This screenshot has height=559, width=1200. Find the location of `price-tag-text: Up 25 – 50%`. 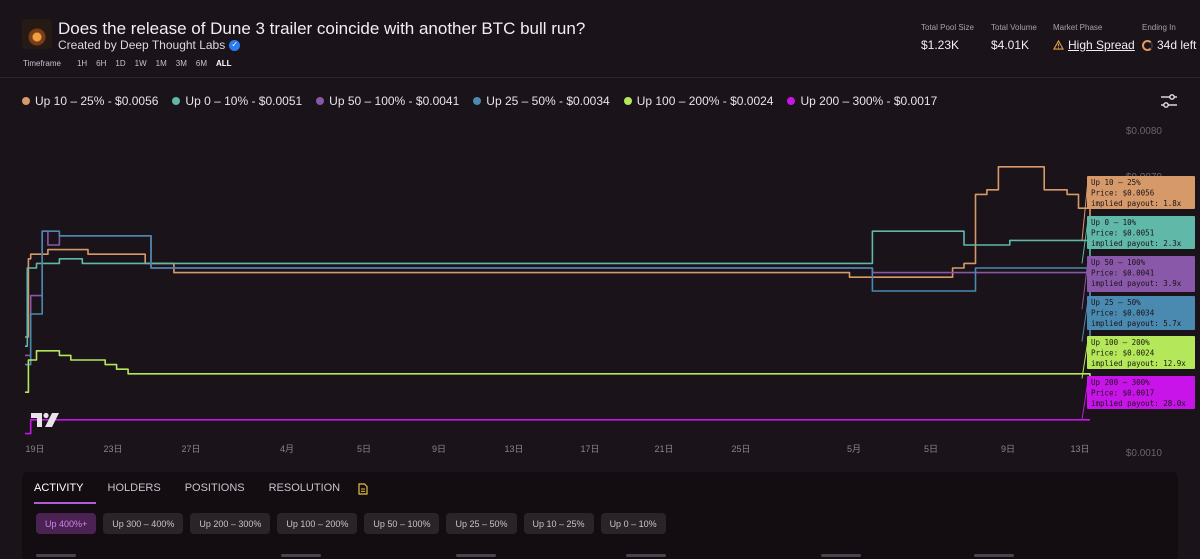

price-tag-text: Up 25 – 50% is located at coordinates (1116, 302).